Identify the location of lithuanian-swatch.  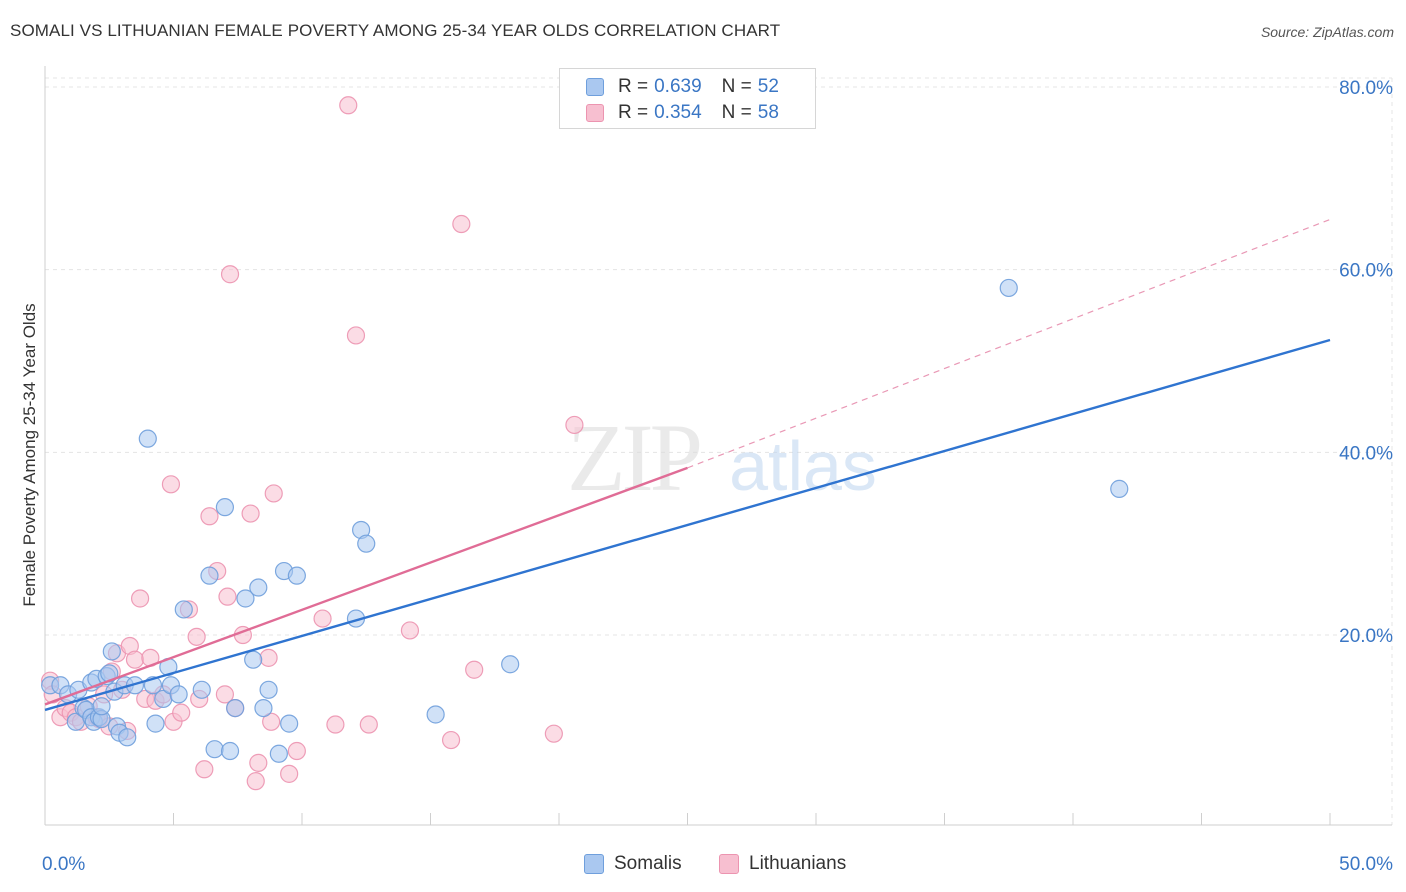
(595, 113).